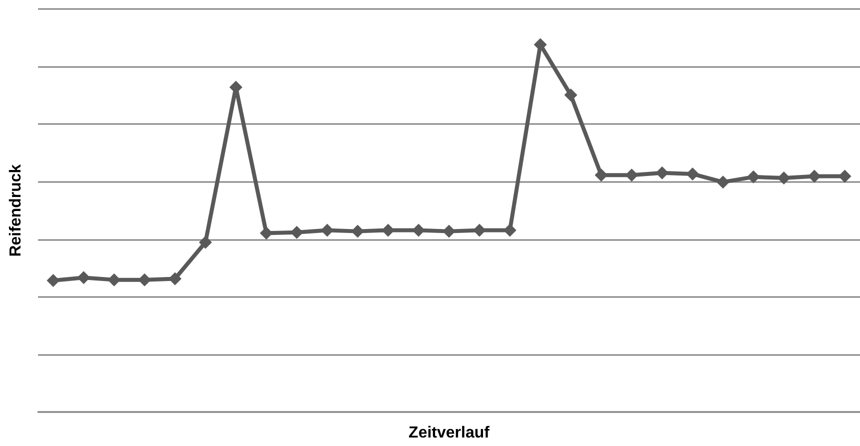  Describe the element at coordinates (449, 433) in the screenshot. I see `x-axis-title: Zeitverlauf` at that location.